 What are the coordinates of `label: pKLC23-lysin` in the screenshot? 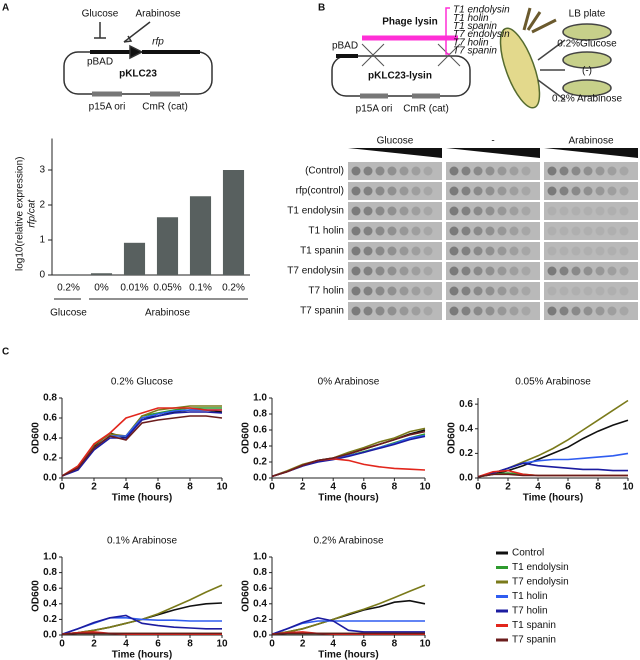 It's located at (400, 76).